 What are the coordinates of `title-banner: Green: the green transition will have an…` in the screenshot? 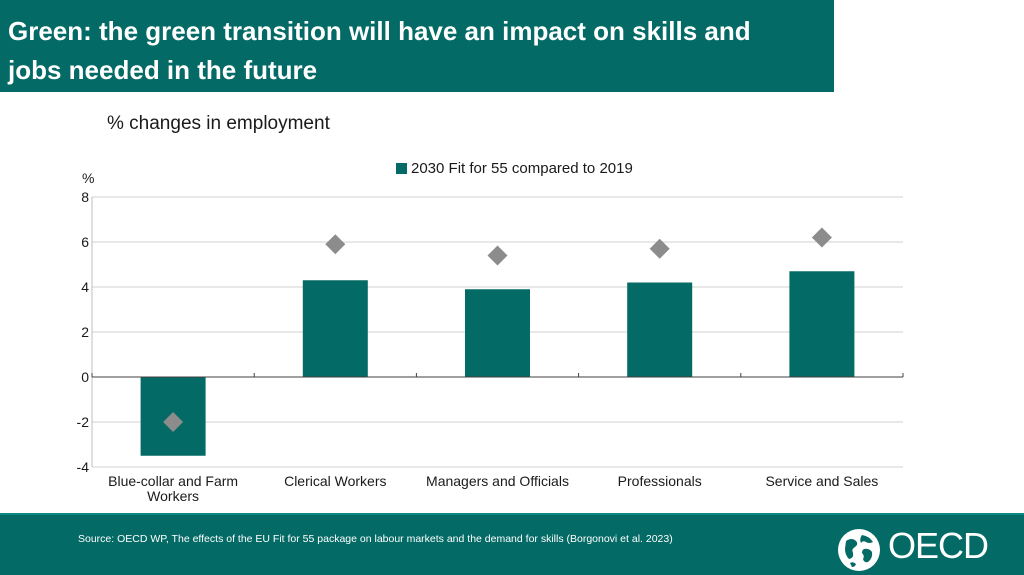 It's located at (417, 46).